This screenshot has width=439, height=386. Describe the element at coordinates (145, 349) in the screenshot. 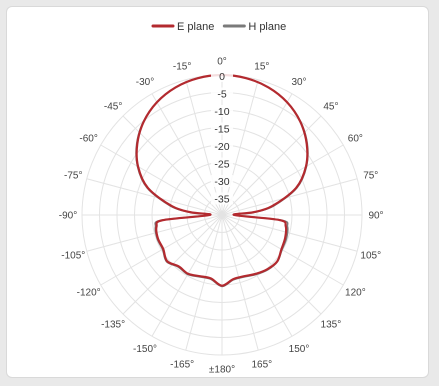

I see `angle-tick-label: -150°` at that location.